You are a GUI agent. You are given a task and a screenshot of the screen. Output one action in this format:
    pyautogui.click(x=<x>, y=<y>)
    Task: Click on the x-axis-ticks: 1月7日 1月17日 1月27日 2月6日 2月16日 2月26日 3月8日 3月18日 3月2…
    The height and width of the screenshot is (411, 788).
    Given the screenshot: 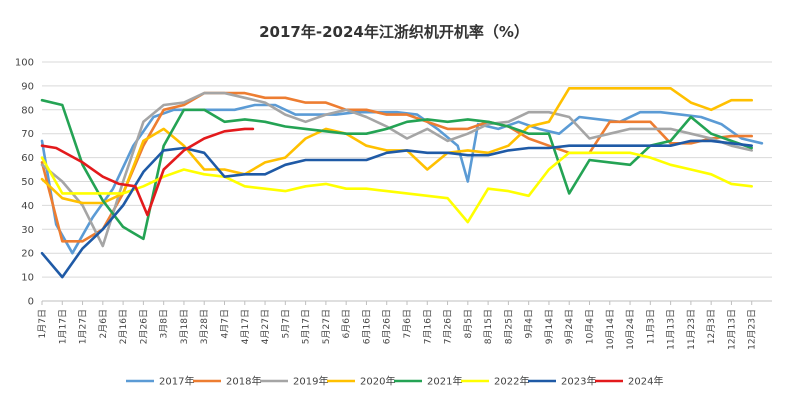 What is the action you would take?
    pyautogui.click(x=397, y=325)
    